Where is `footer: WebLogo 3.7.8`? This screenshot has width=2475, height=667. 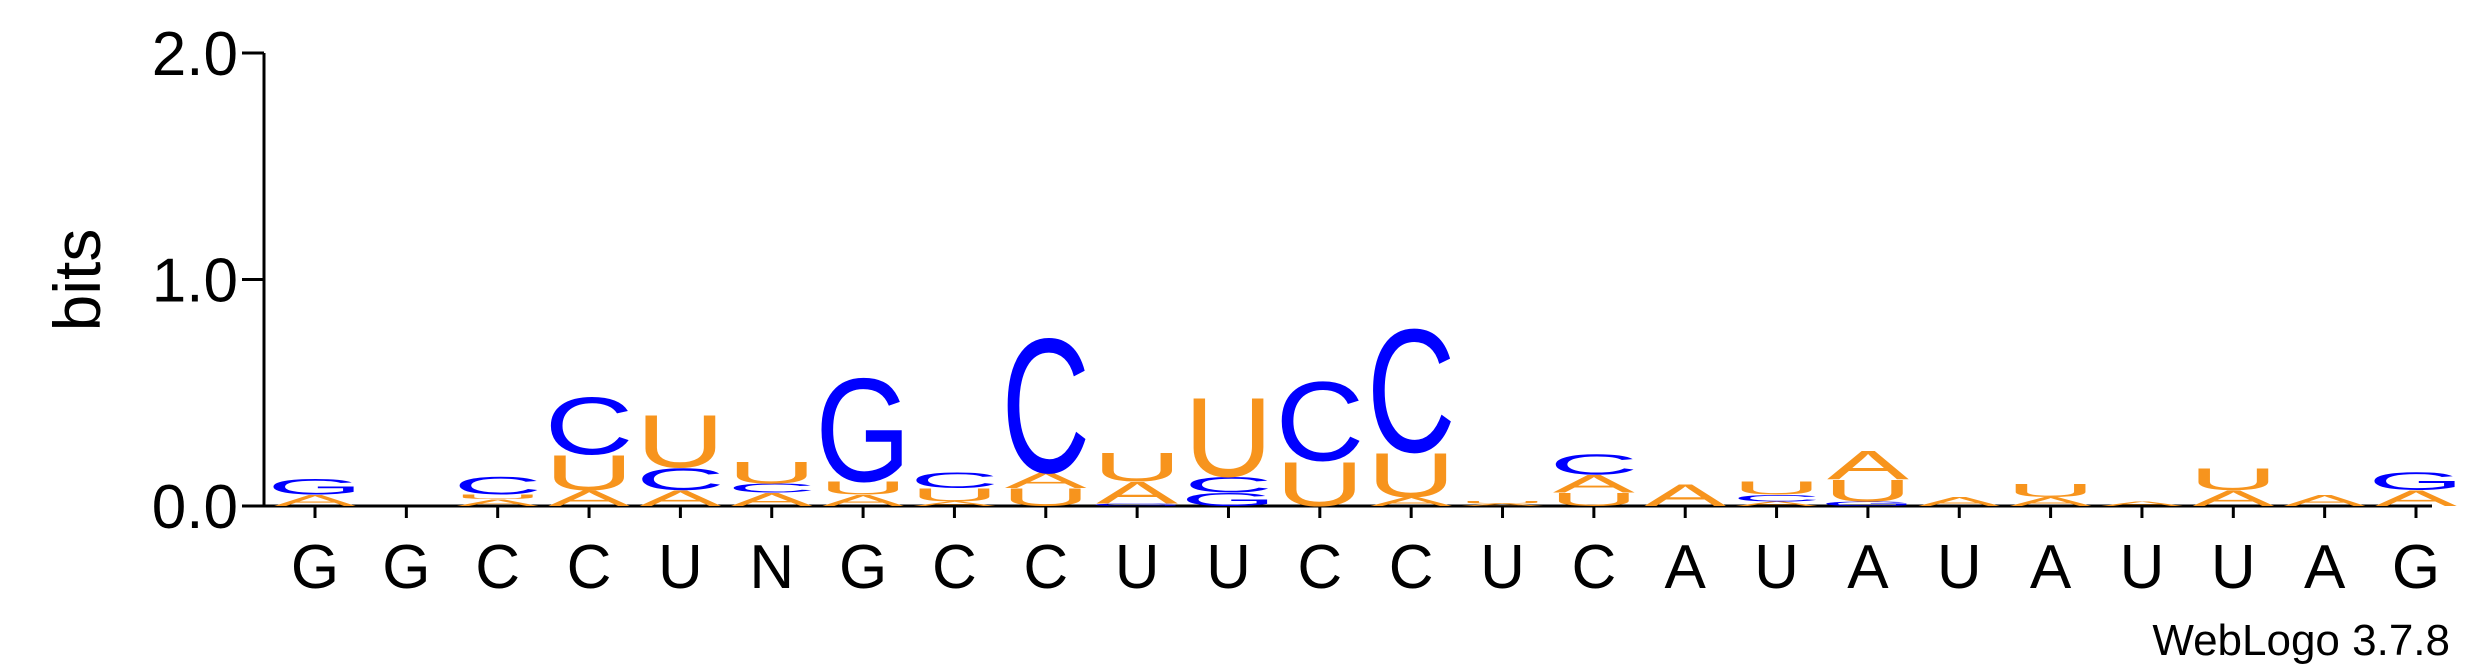 footer: WebLogo 3.7.8 is located at coordinates (2301, 640).